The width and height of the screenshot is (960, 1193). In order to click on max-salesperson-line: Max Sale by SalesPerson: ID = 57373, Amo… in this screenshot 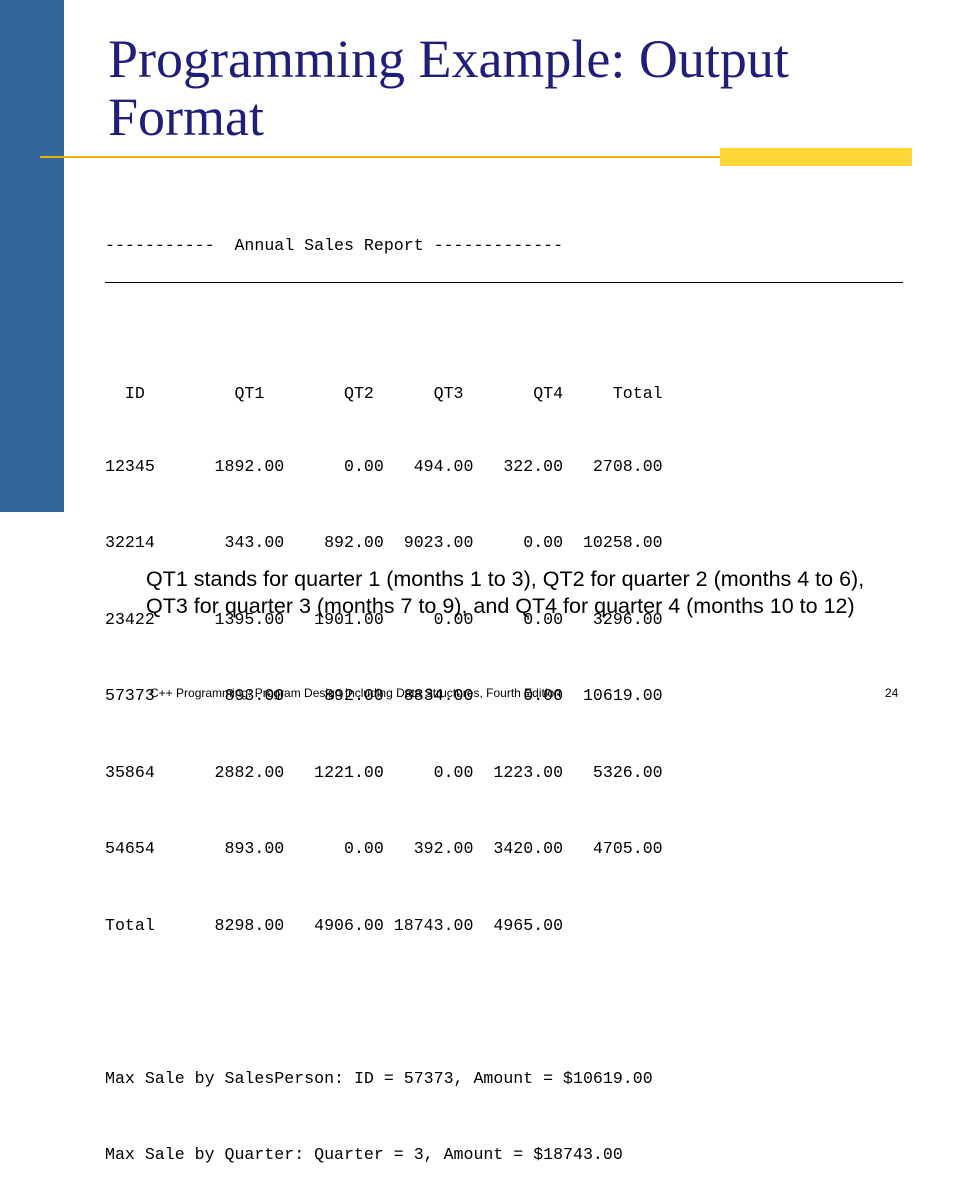, I will do `click(379, 1078)`.